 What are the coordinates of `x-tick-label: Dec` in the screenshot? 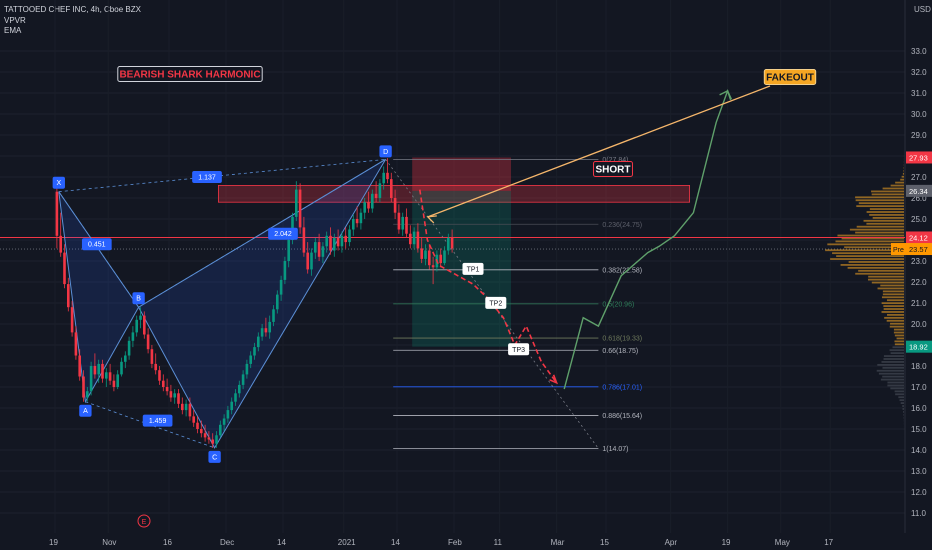 It's located at (227, 542).